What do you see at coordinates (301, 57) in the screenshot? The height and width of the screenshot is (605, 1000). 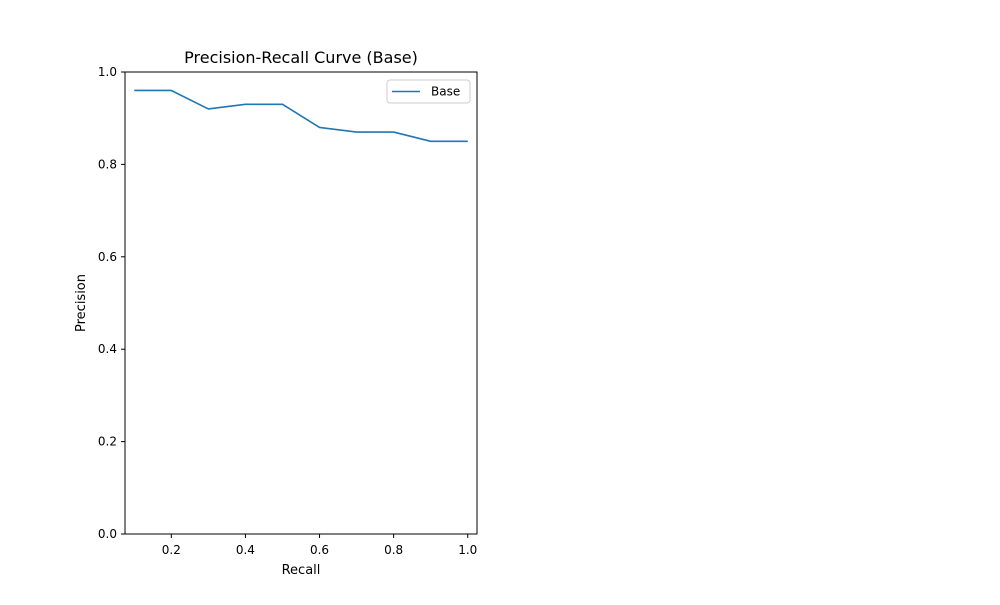 I see `chart-title: Precision-Recall Curve (Base)` at bounding box center [301, 57].